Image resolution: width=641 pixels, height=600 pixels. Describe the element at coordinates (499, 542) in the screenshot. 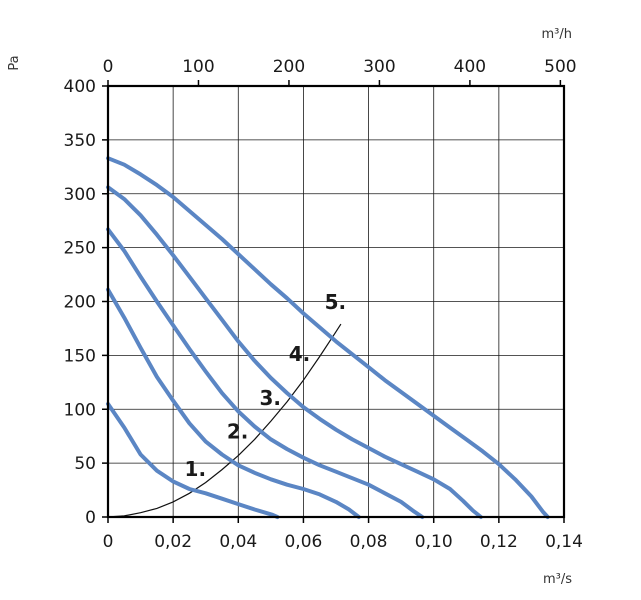

I see `x-tick-label: 0,12` at that location.